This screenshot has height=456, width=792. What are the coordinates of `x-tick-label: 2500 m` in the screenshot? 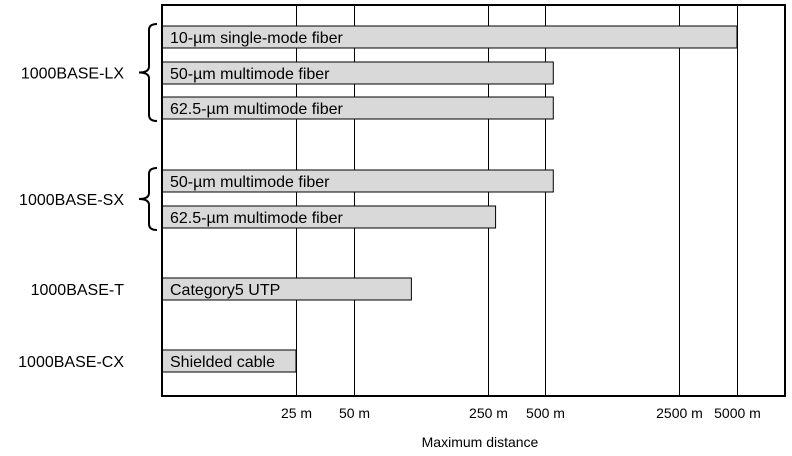 It's located at (679, 413).